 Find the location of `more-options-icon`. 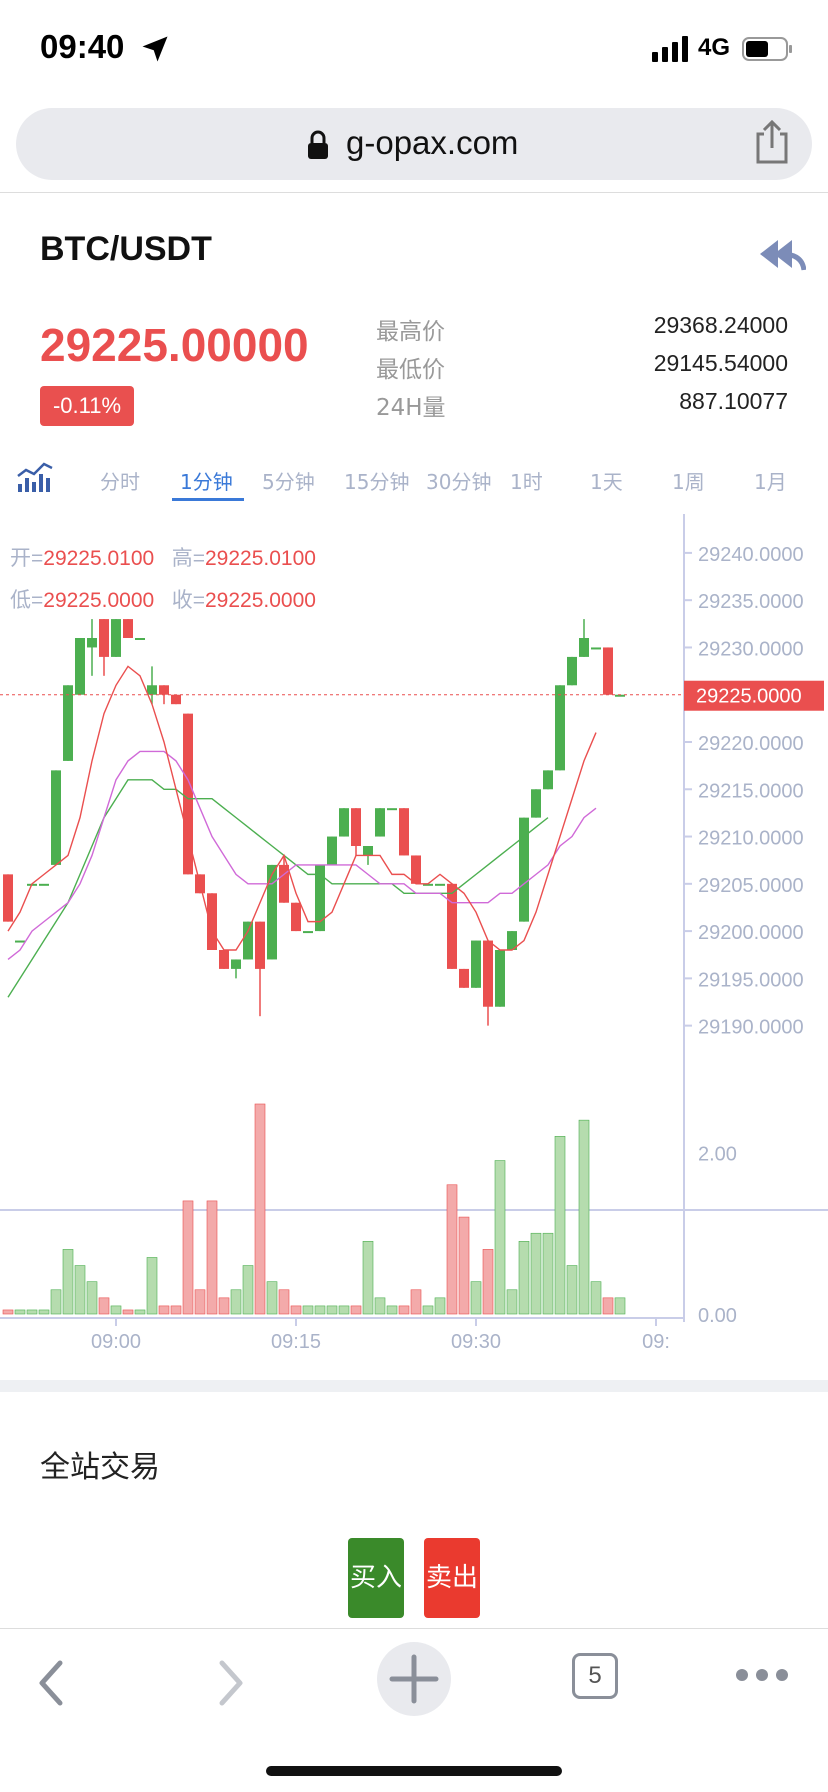

more-options-icon is located at coordinates (762, 1675).